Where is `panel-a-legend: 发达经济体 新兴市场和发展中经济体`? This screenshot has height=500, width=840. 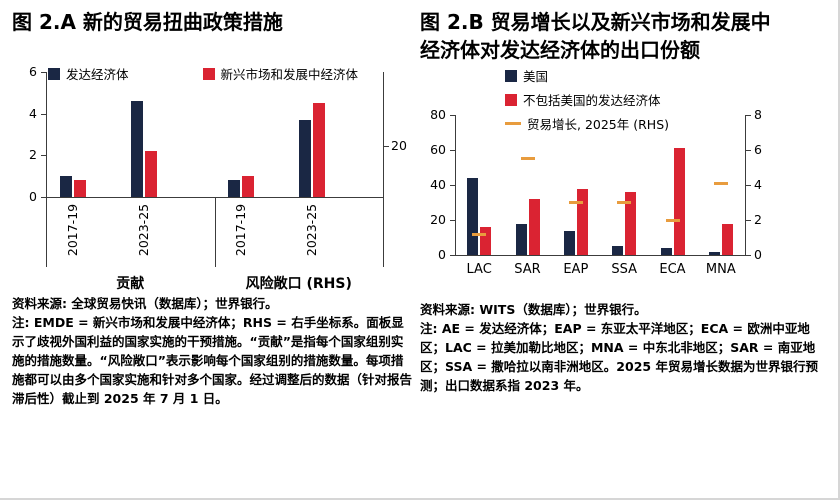
panel-a-legend: 发达经济体 新兴市场和发展中经济体 is located at coordinates (203, 73).